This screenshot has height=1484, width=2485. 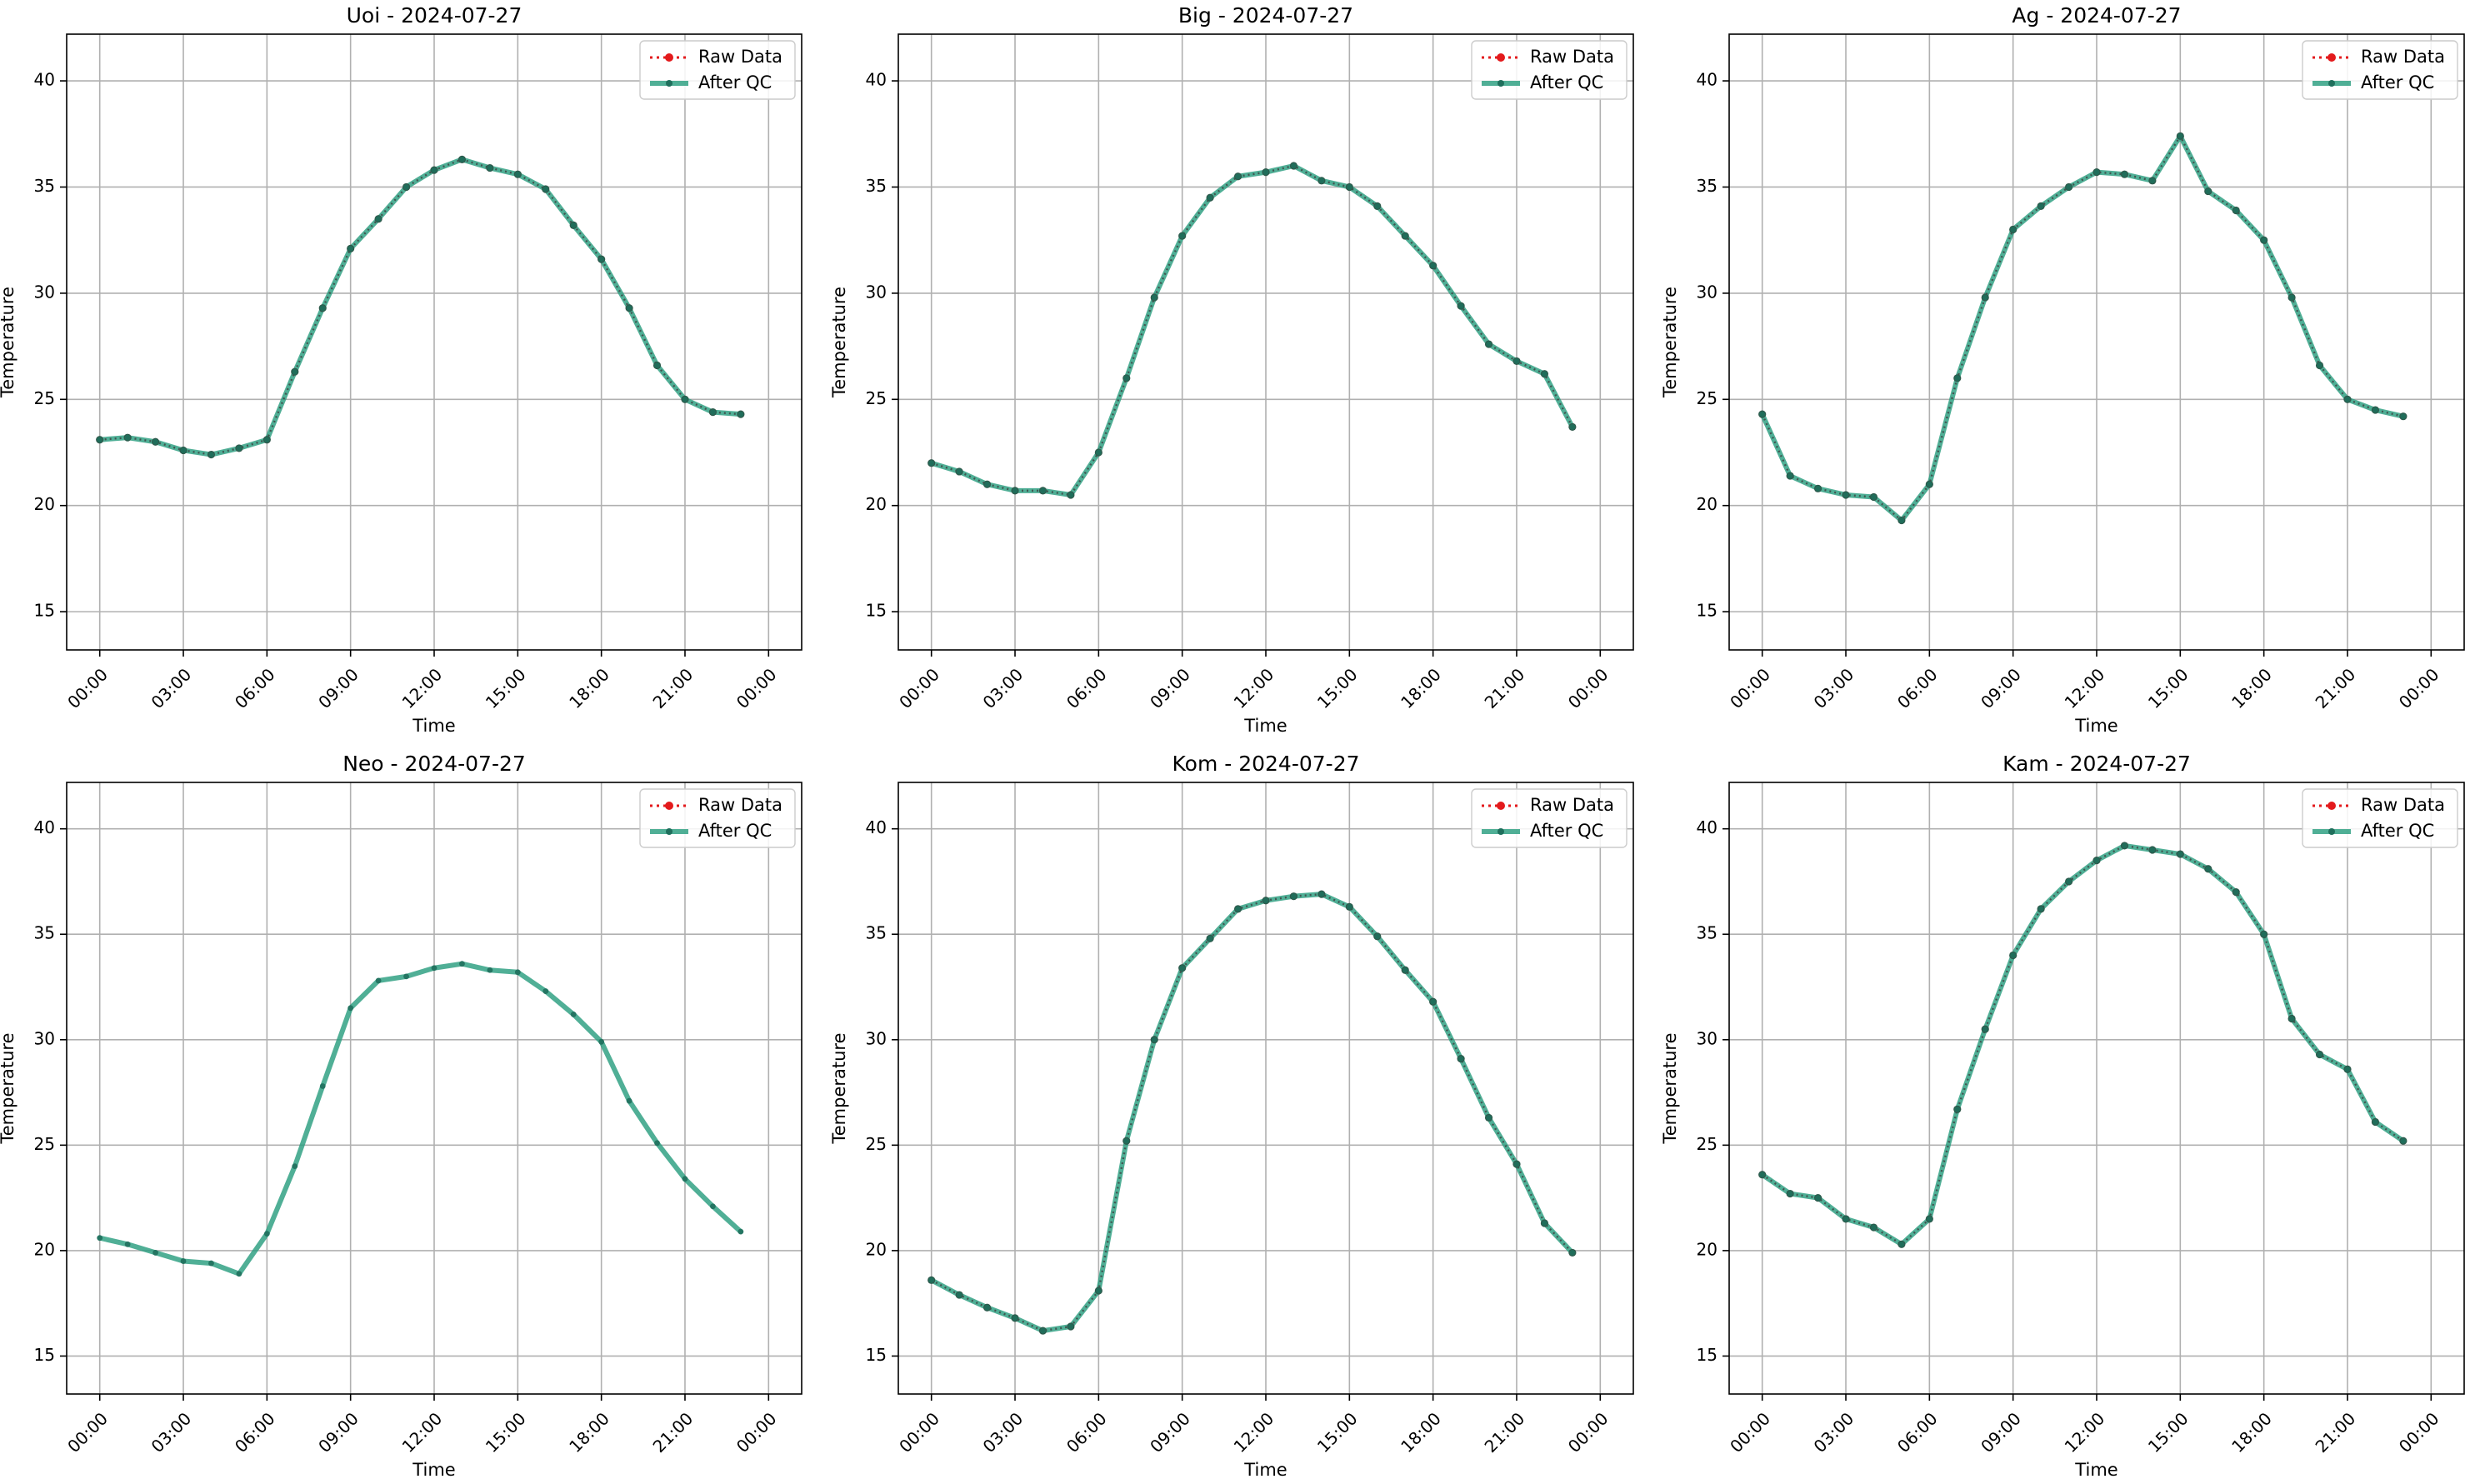 What do you see at coordinates (2096, 15) in the screenshot?
I see `chart-title: Ag - 2024-07-27` at bounding box center [2096, 15].